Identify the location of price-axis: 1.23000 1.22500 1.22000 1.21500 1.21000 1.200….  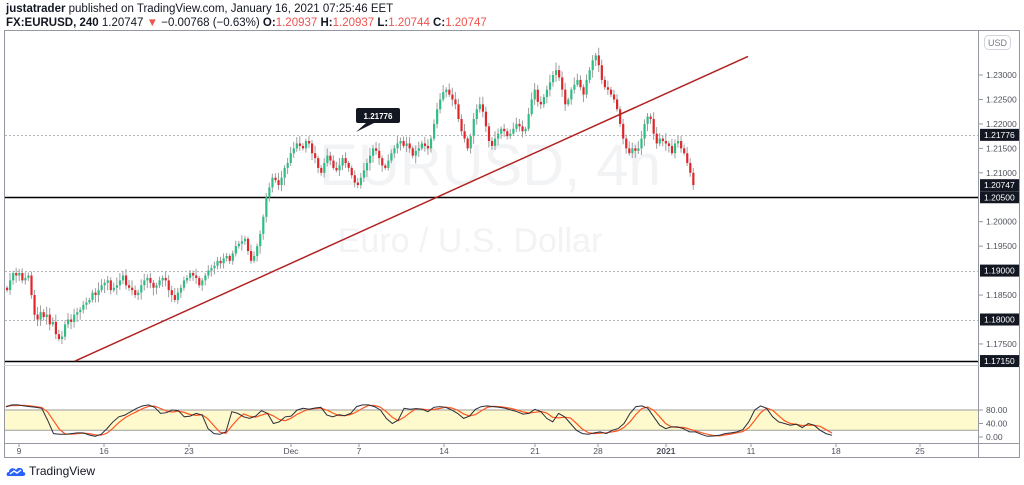
(999, 219).